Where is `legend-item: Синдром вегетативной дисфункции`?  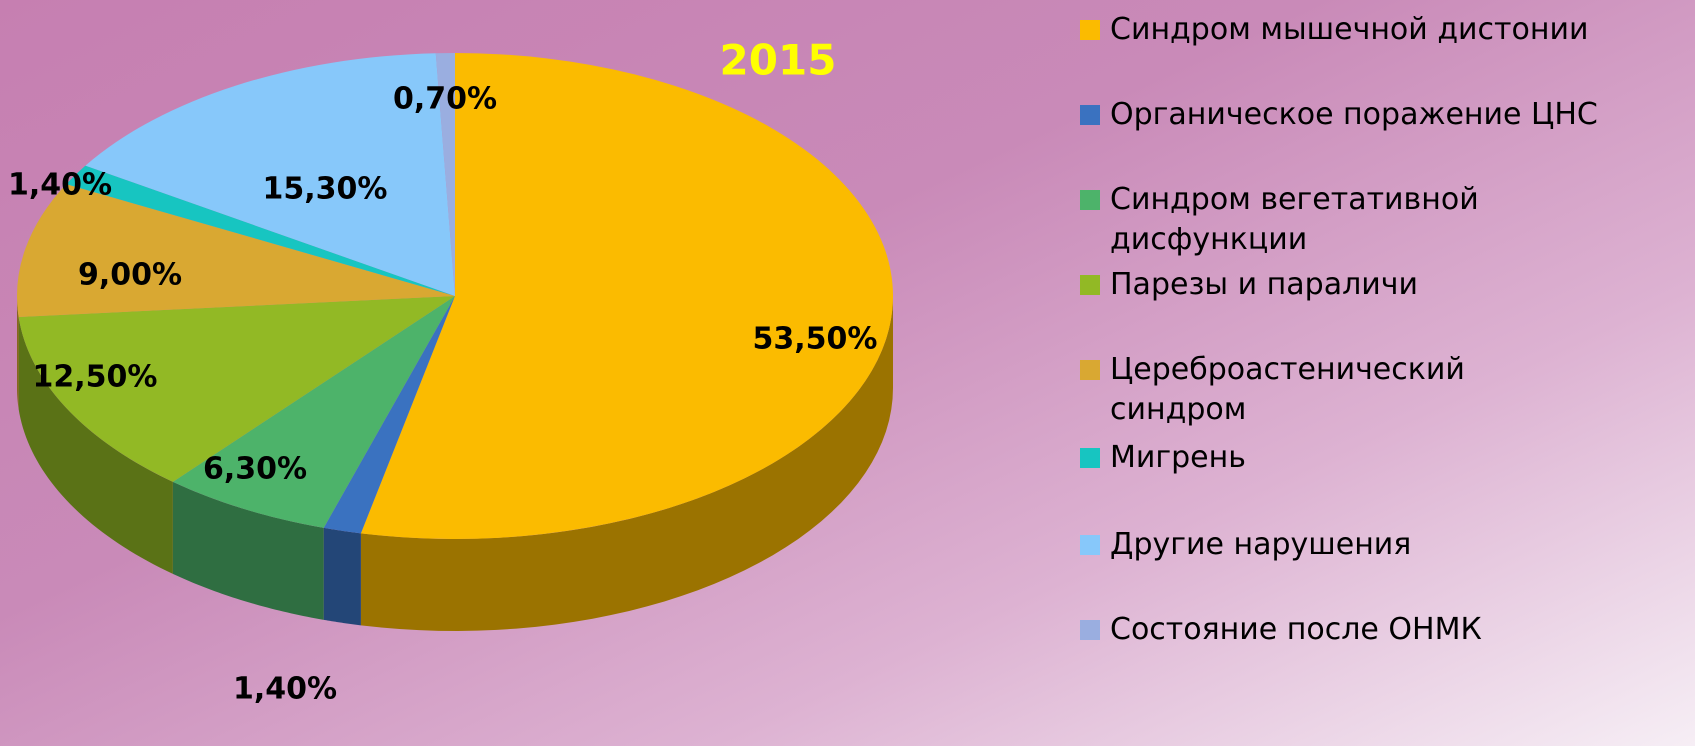 legend-item: Синдром вегетативной дисфункции is located at coordinates (1345, 220).